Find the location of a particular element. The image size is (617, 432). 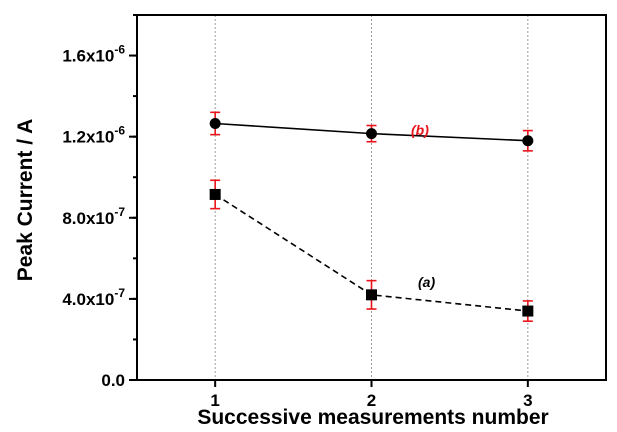

annotation-a: (a) is located at coordinates (426, 282).